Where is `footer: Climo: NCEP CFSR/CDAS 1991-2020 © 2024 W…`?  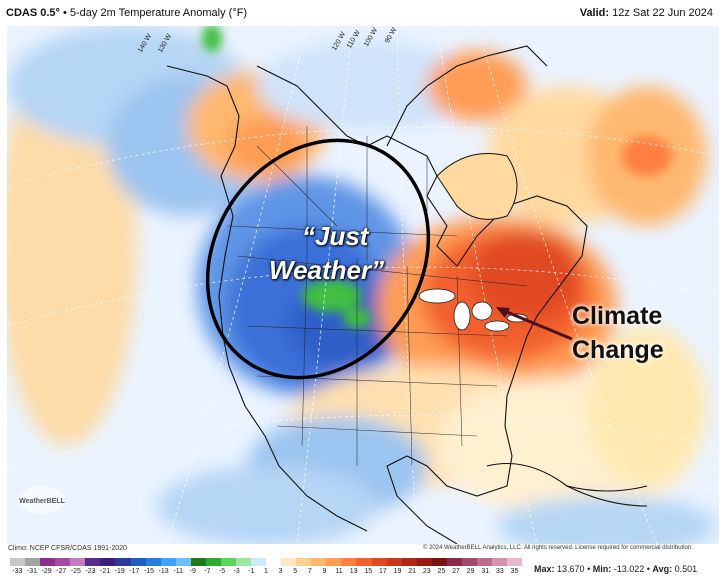
footer: Climo: NCEP CFSR/CDAS 1991-2020 © 2024 W… is located at coordinates (360, 564).